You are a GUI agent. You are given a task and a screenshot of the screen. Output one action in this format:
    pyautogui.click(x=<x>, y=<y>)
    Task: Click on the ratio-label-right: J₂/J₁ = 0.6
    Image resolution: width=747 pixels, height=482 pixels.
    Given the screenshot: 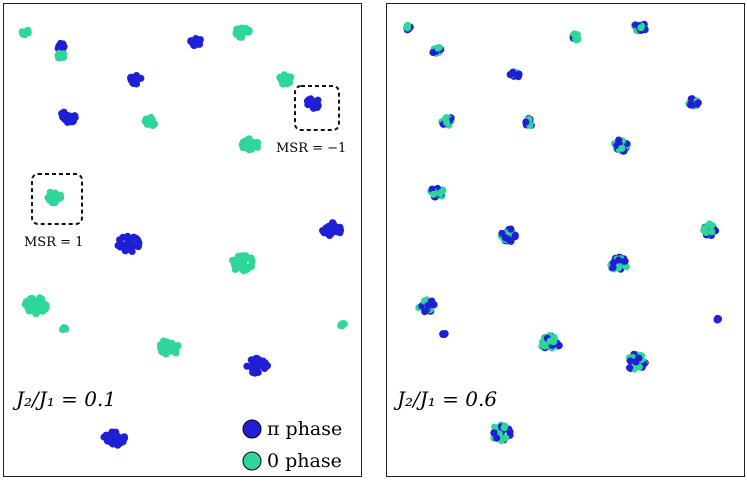 What is the action you would take?
    pyautogui.click(x=445, y=399)
    